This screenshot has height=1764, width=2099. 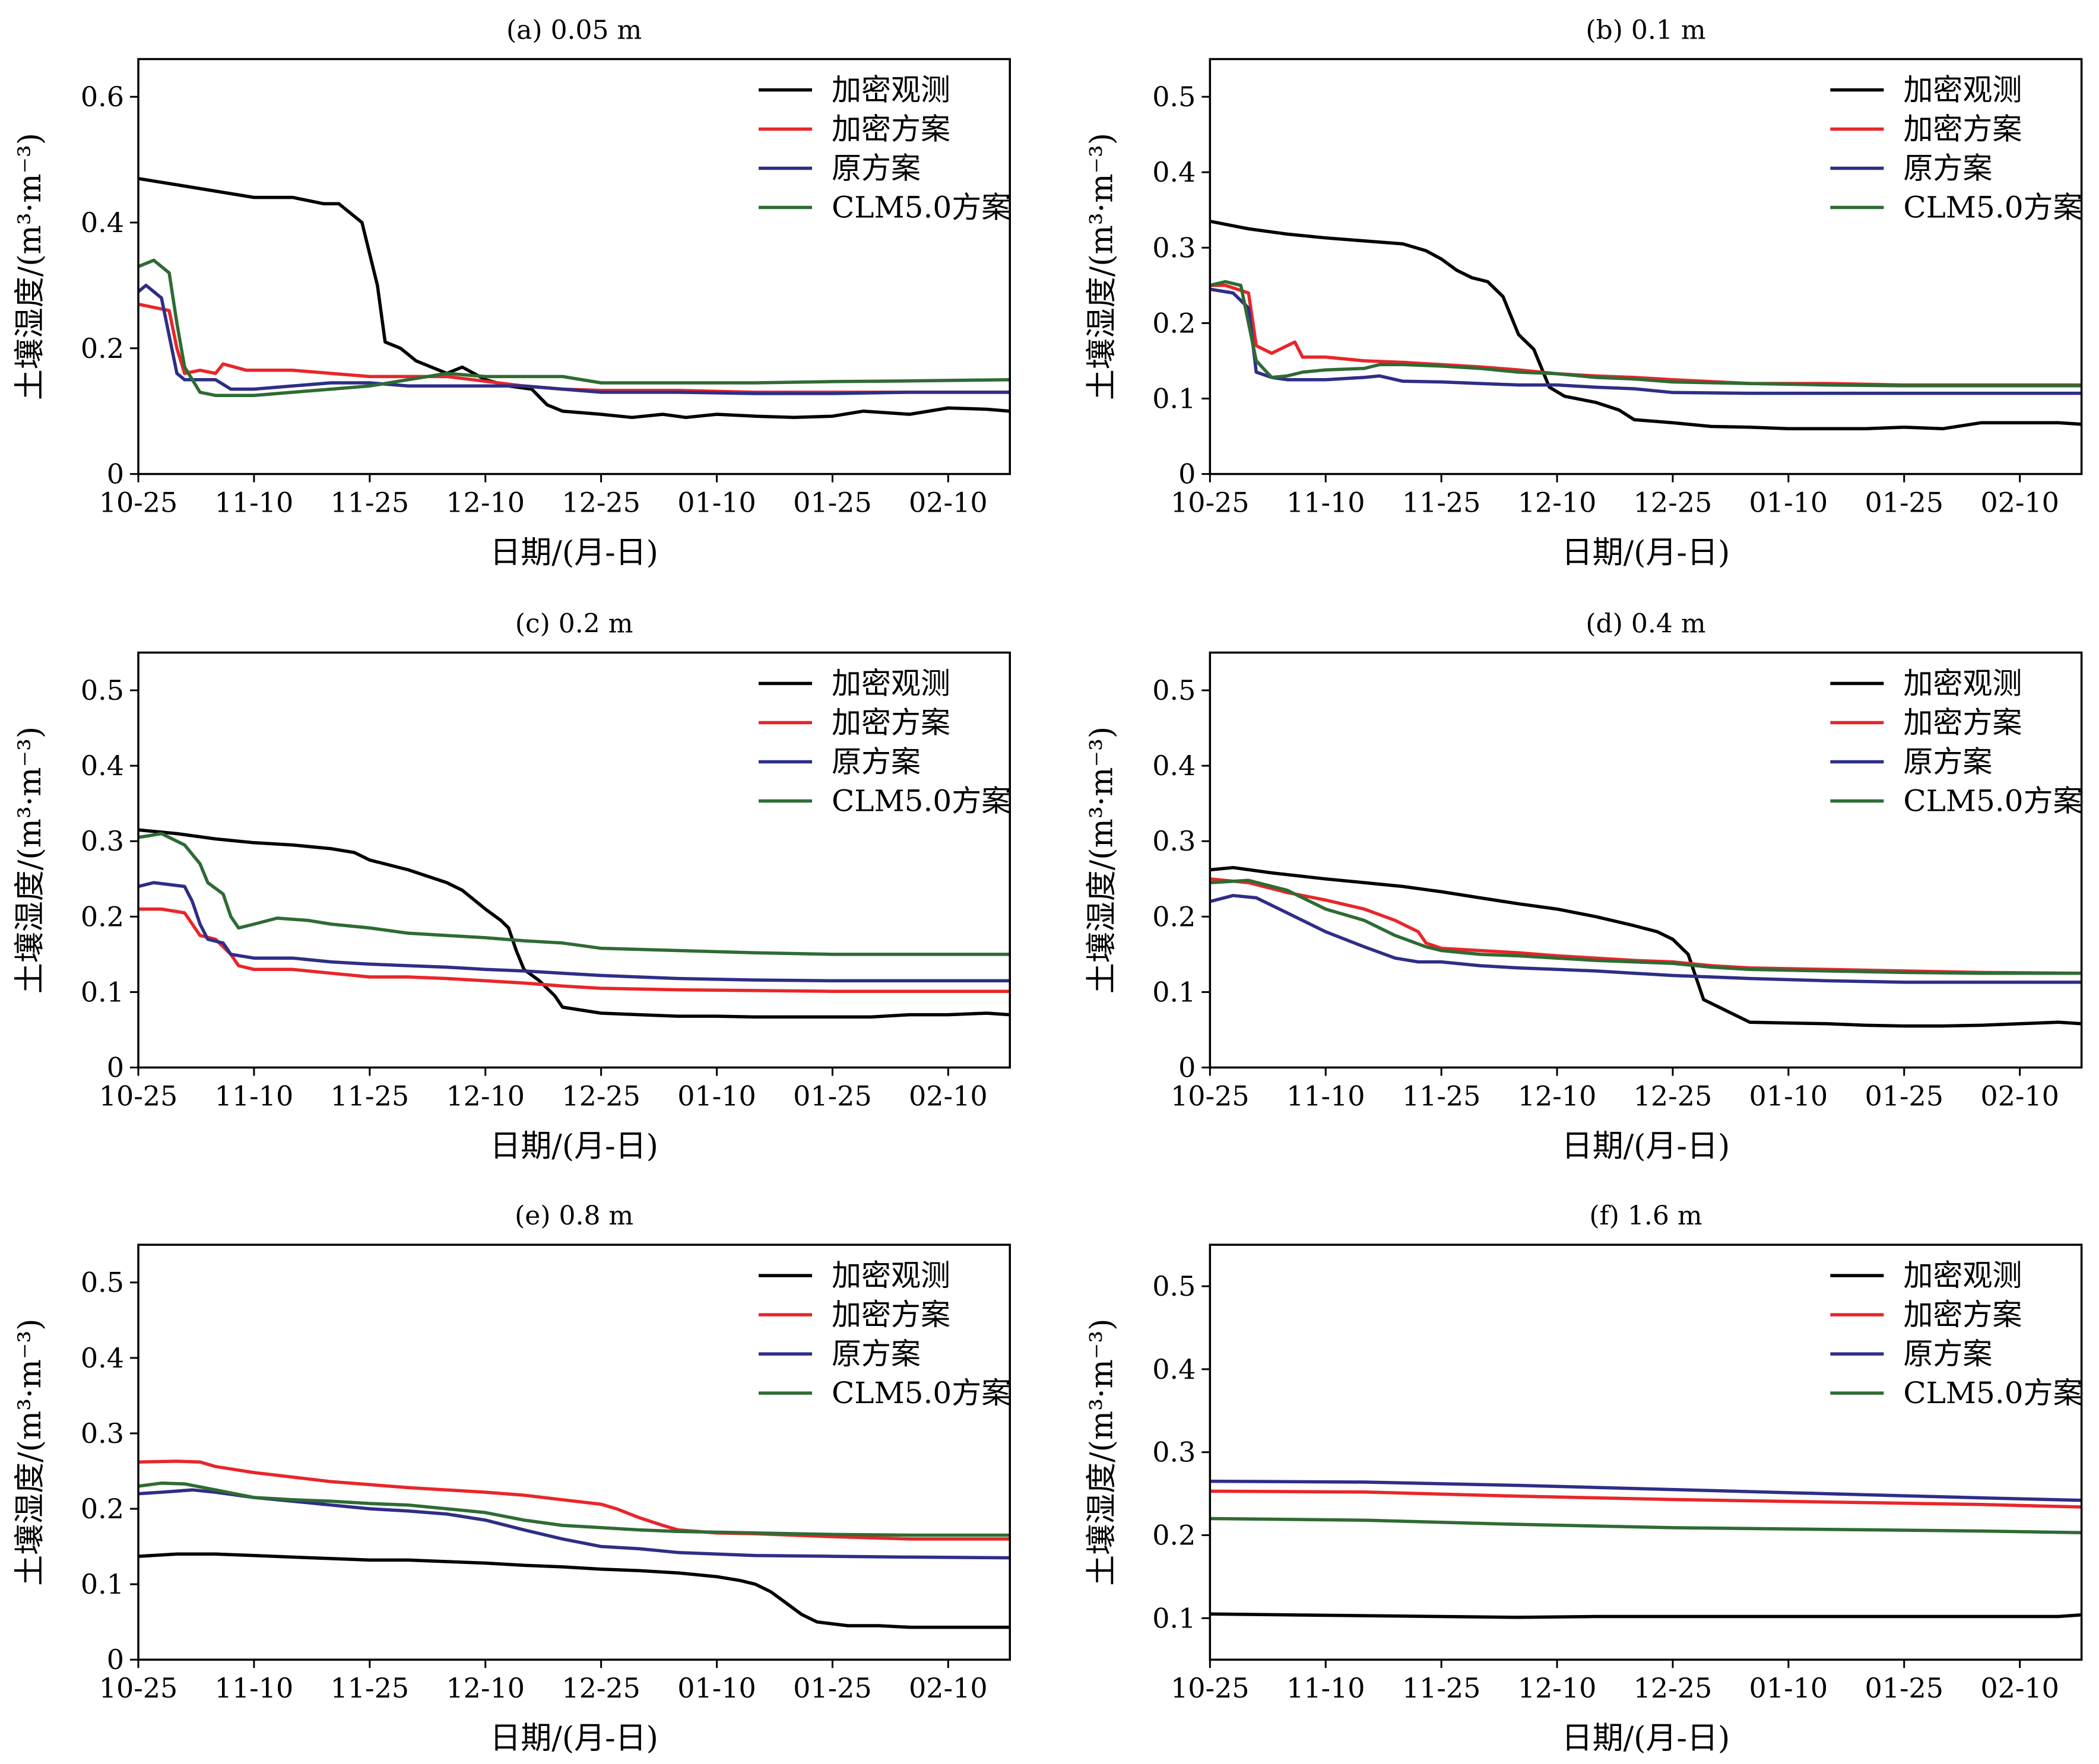 What do you see at coordinates (1645, 30) in the screenshot?
I see `panel-title: (b) 0.1 m` at bounding box center [1645, 30].